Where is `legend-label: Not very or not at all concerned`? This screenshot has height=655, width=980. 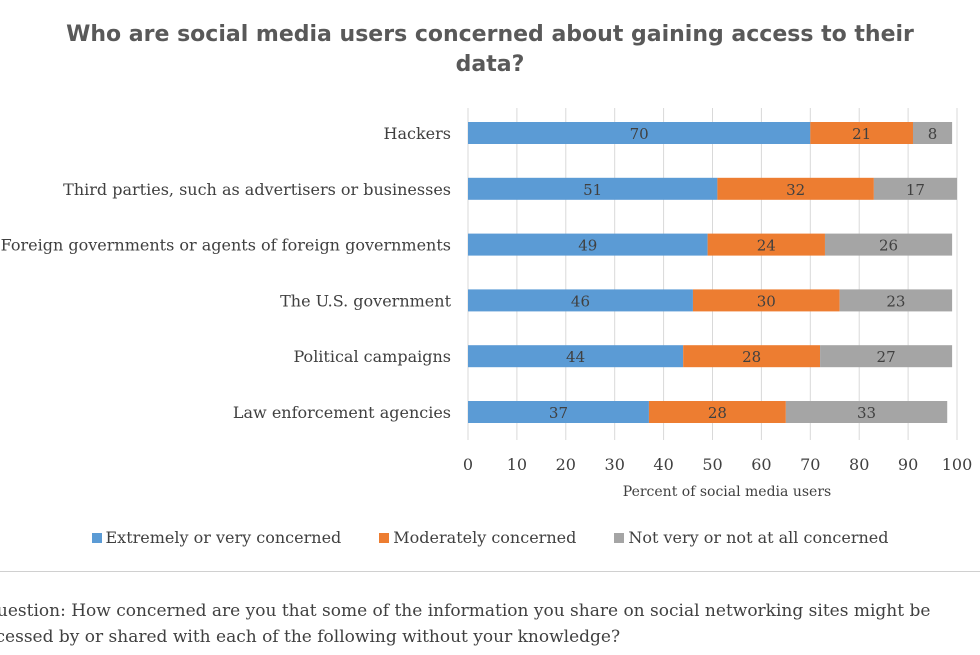
legend-label: Not very or not at all concerned is located at coordinates (758, 537).